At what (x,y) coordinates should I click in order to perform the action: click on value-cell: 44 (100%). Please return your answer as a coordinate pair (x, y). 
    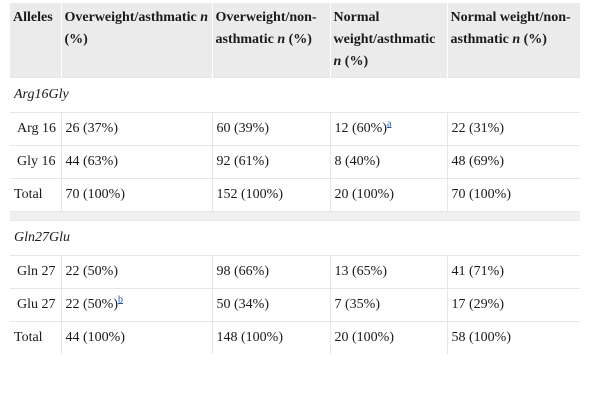
    Looking at the image, I should click on (137, 337).